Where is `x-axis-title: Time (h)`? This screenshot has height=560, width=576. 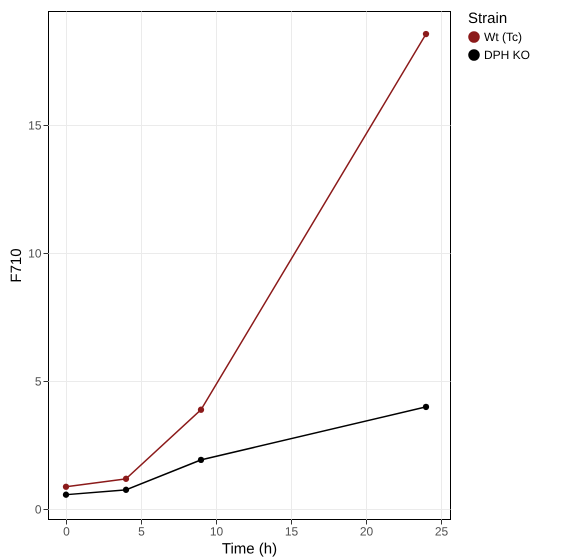 x-axis-title: Time (h) is located at coordinates (250, 549).